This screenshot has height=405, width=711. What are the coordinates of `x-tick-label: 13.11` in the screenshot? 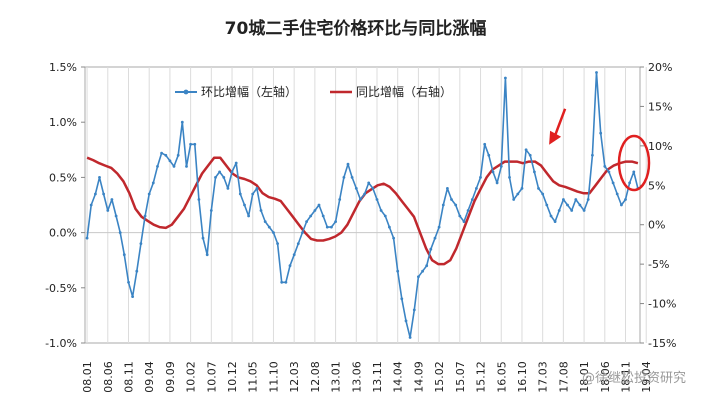 It's located at (377, 377).